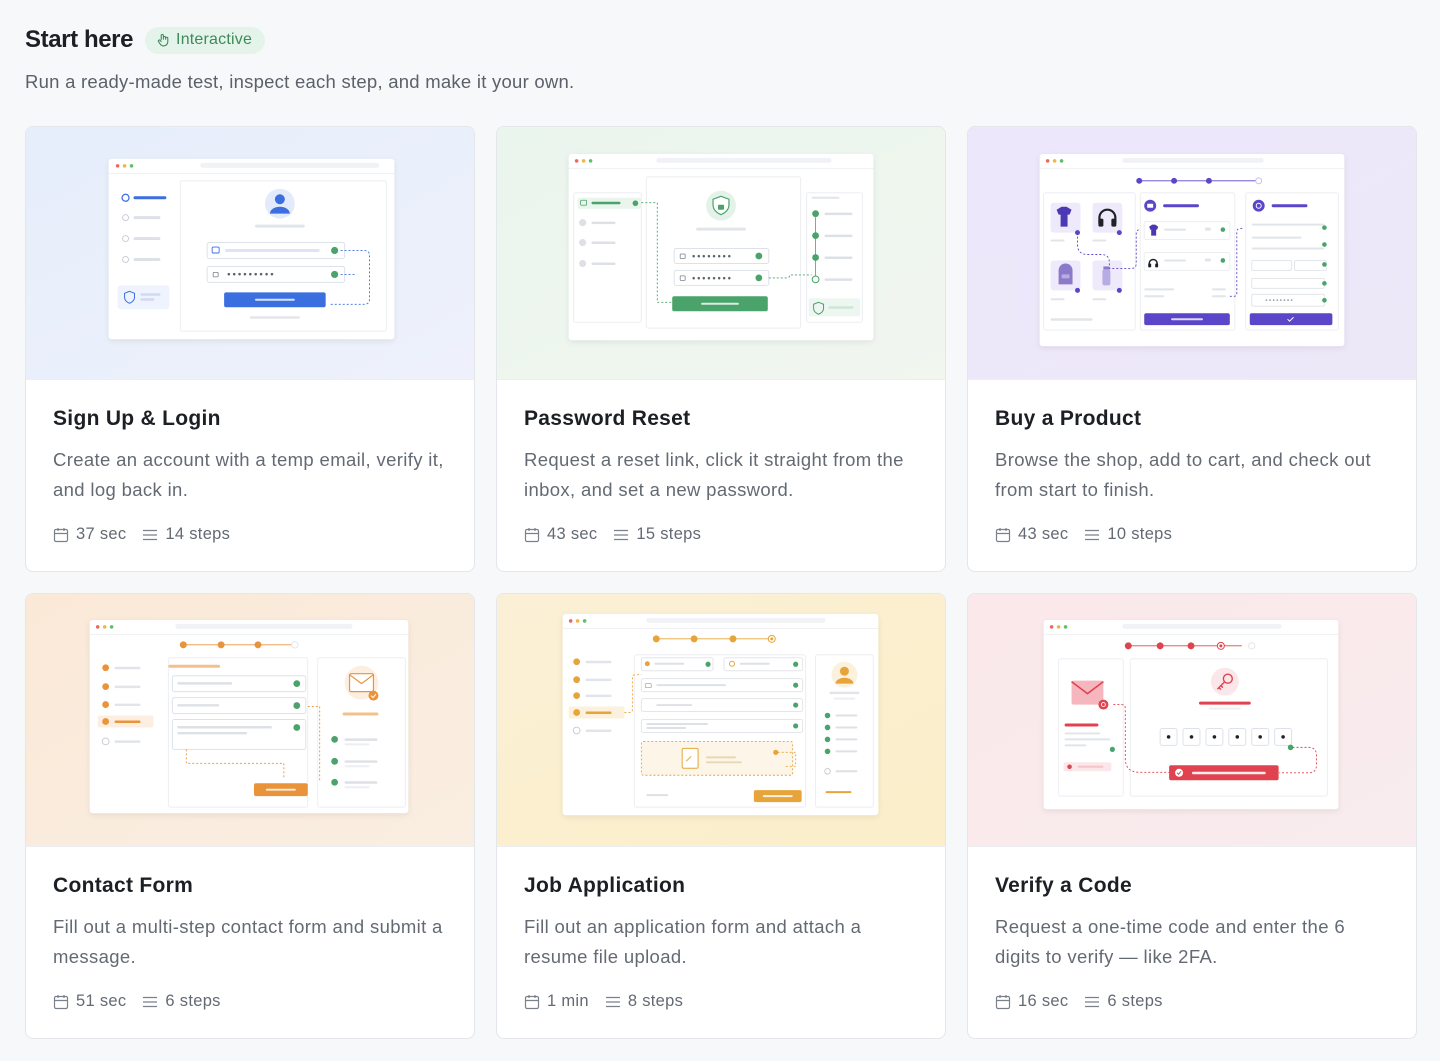  Describe the element at coordinates (607, 418) in the screenshot. I see `card-title: Password Reset` at that location.